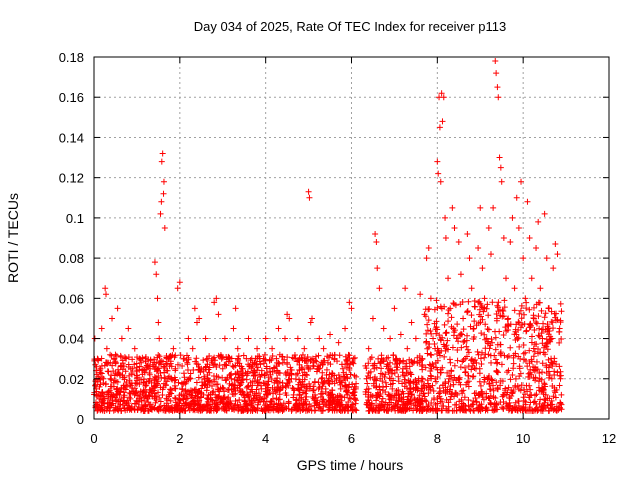 The width and height of the screenshot is (640, 480). What do you see at coordinates (351, 438) in the screenshot?
I see `x-tick-label: 6` at bounding box center [351, 438].